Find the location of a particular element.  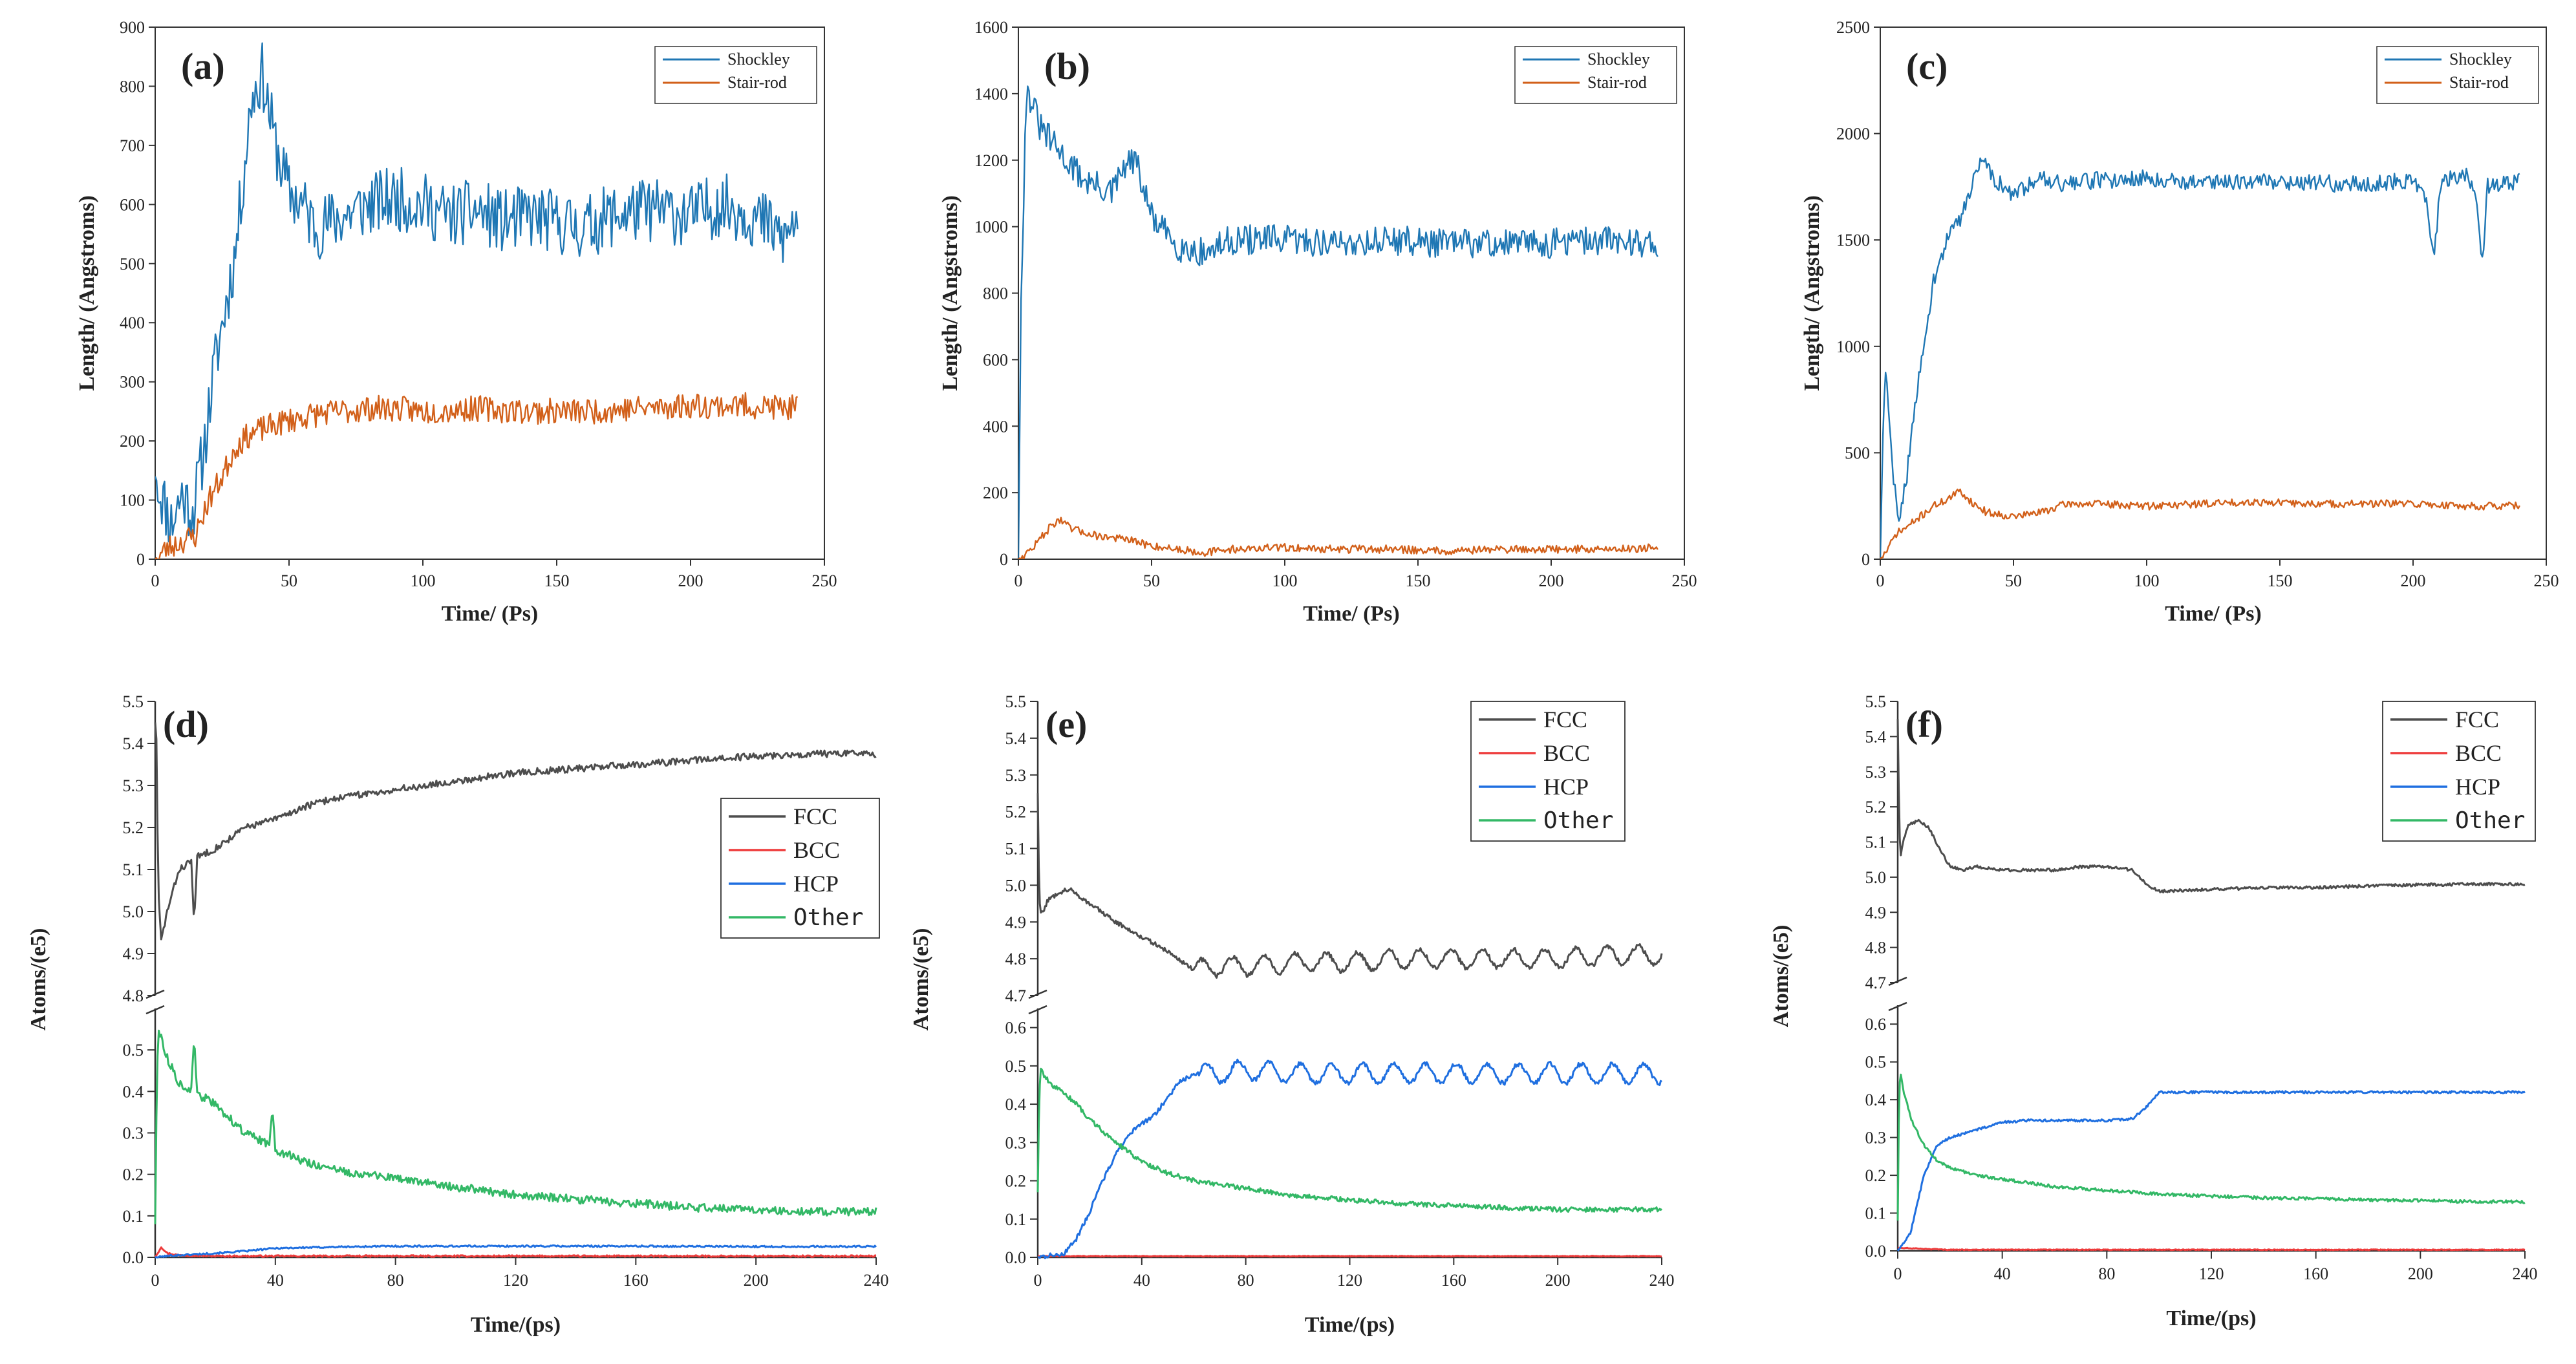

y-tick-label: 1200 is located at coordinates (991, 160).